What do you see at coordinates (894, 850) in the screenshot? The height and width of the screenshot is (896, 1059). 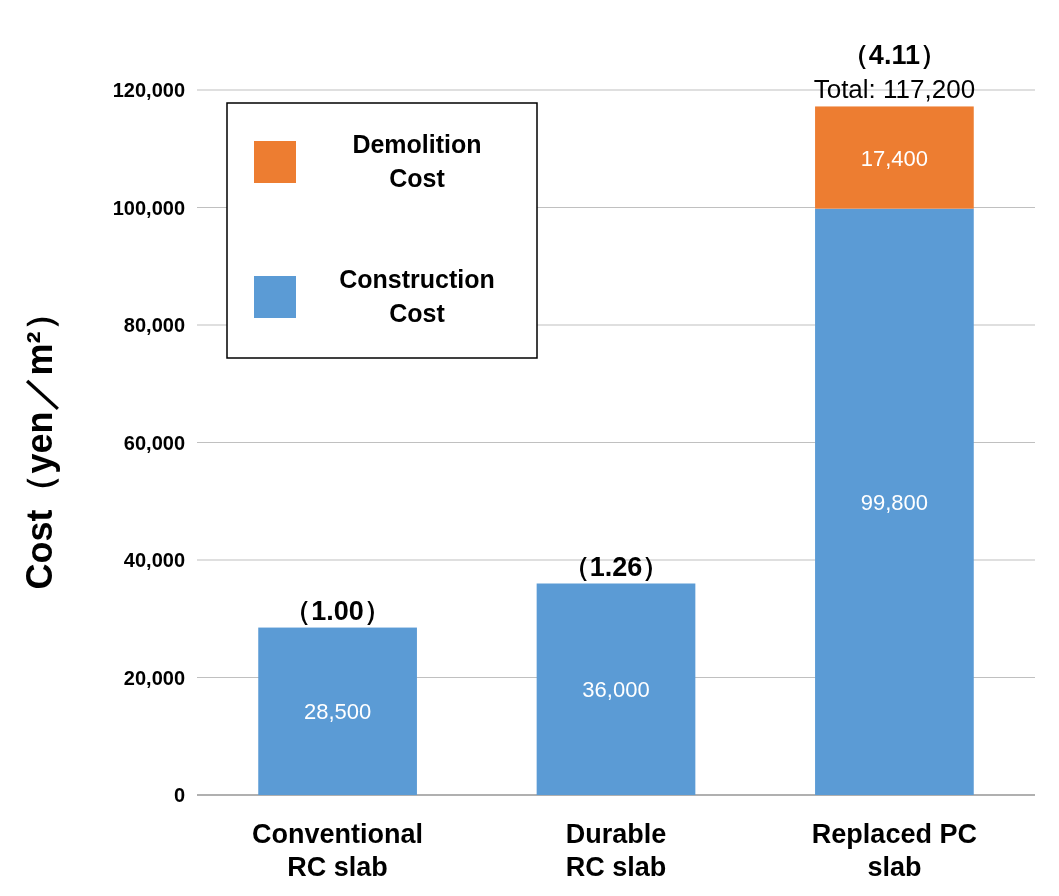 I see `x-tick-label: Replaced PC slab` at bounding box center [894, 850].